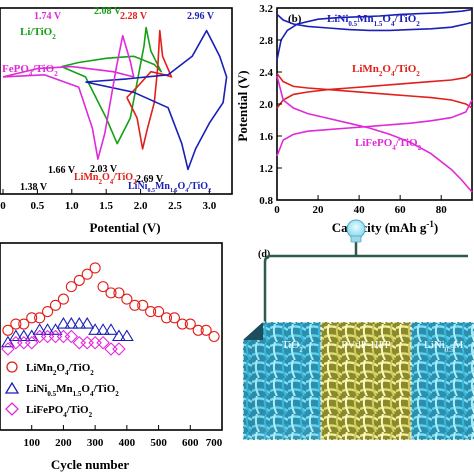 The image size is (474, 474). What do you see at coordinates (141, 206) in the screenshot?
I see `a-xtick-label-4: 2.0` at bounding box center [141, 206].